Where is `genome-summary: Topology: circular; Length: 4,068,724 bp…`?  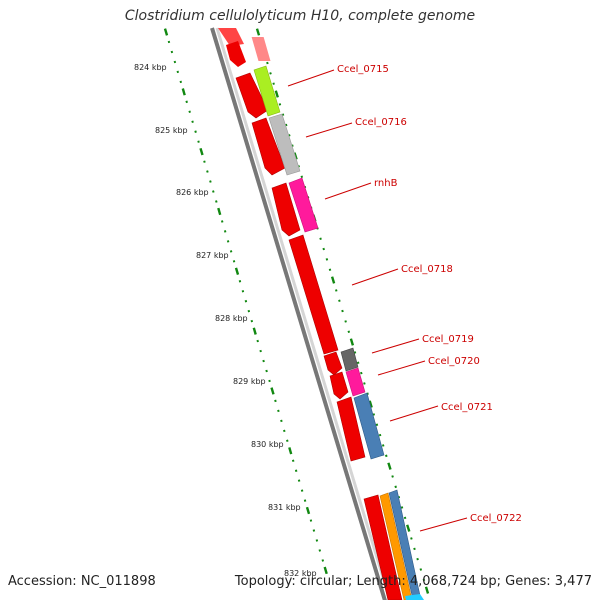
genome-summary: Topology: circular; Length: 4,068,724 bp… is located at coordinates (413, 581).